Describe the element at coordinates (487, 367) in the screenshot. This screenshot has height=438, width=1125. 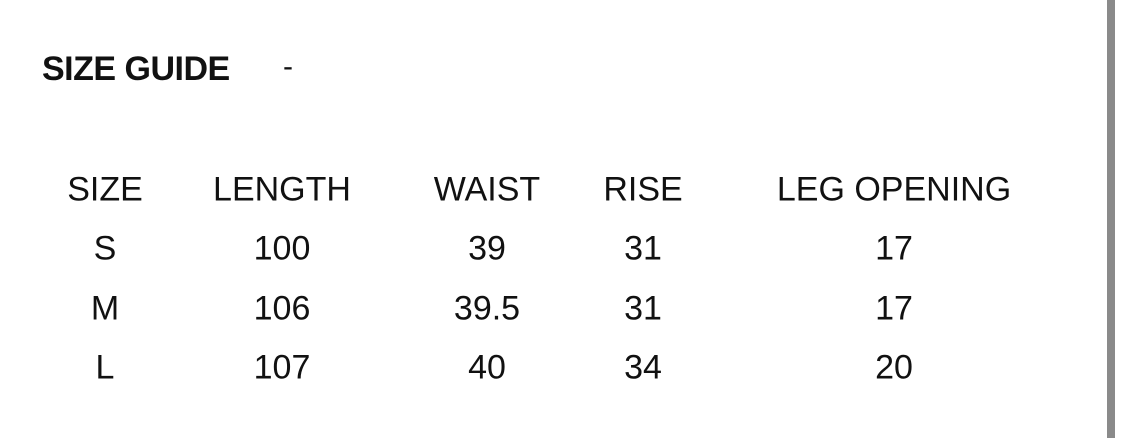
I see `table-cell: 40` at that location.